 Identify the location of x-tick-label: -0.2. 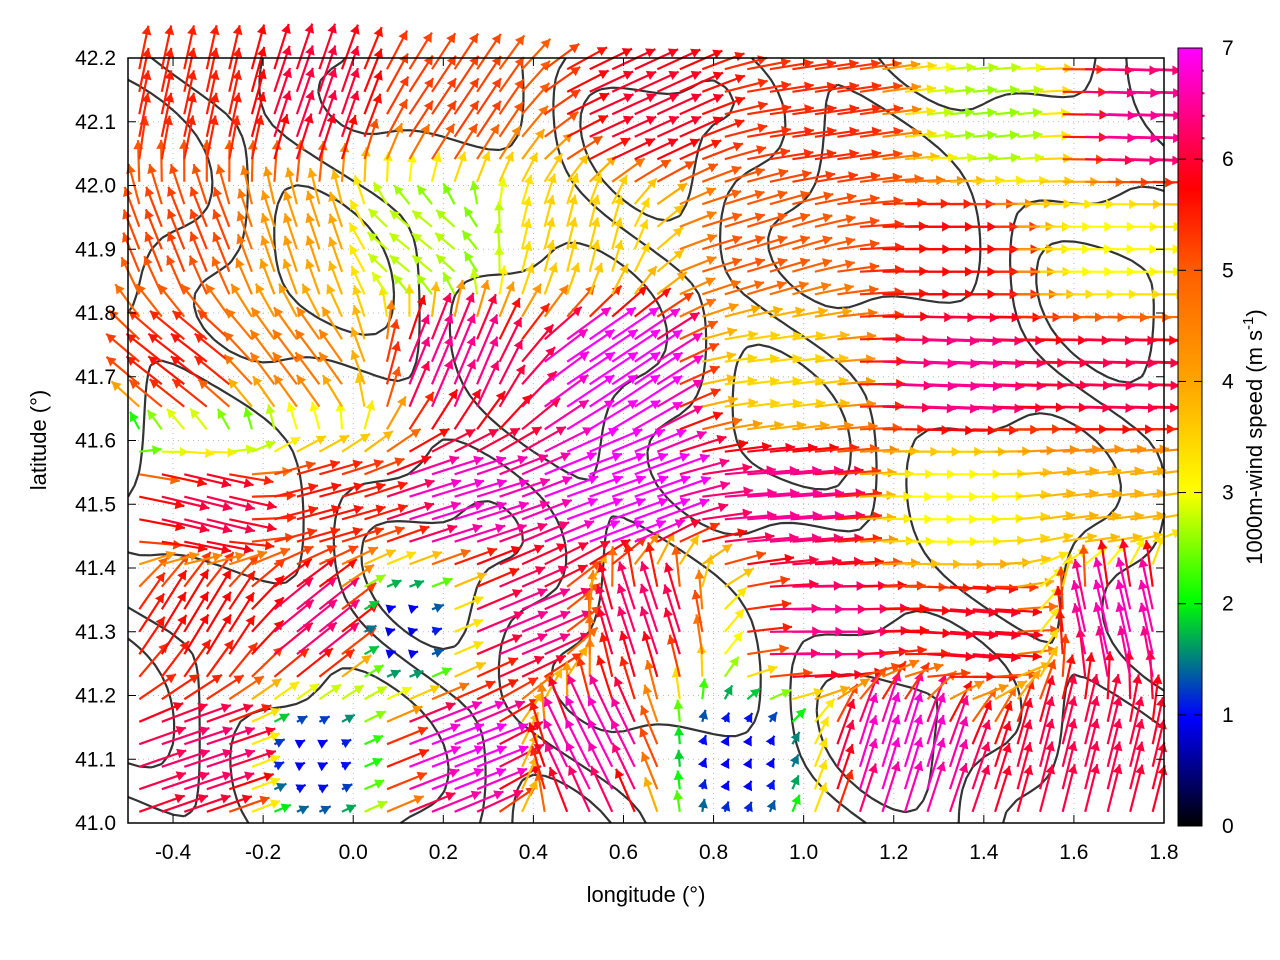
(263, 852).